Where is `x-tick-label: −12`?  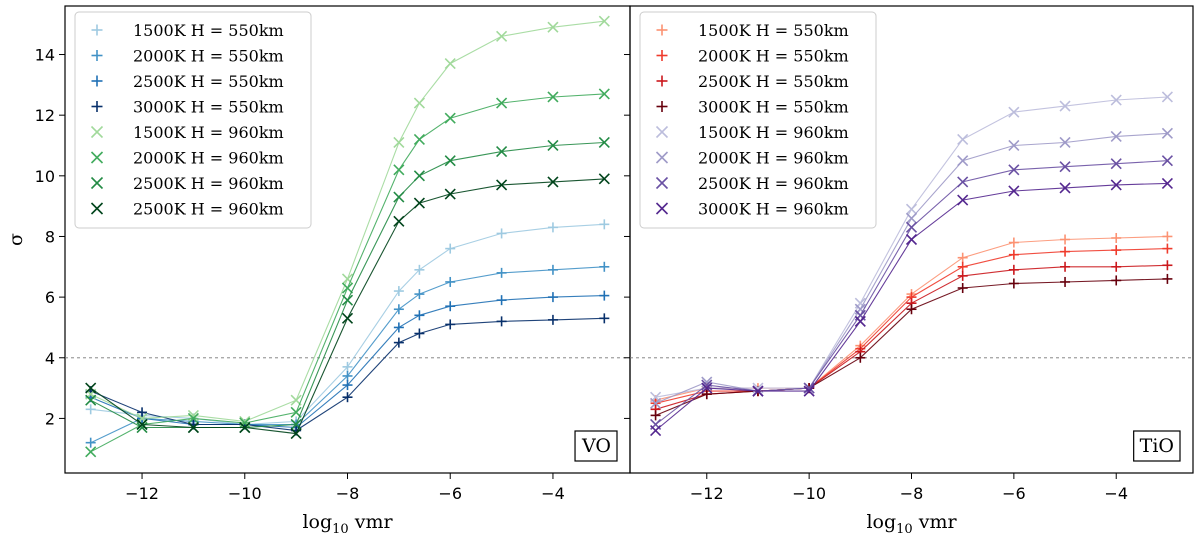 x-tick-label: −12 is located at coordinates (707, 493).